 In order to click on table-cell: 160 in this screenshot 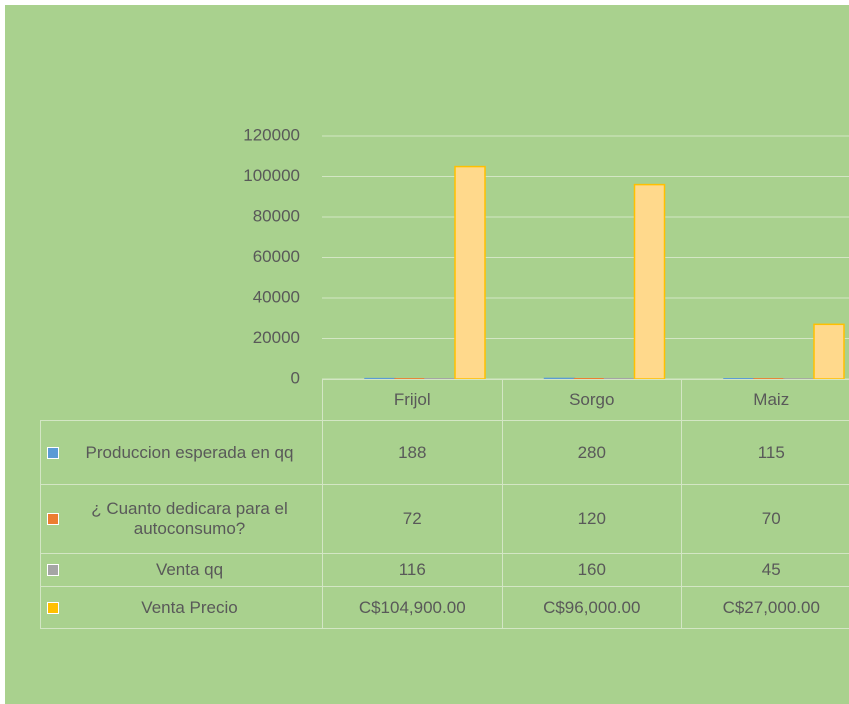, I will do `click(591, 570)`.